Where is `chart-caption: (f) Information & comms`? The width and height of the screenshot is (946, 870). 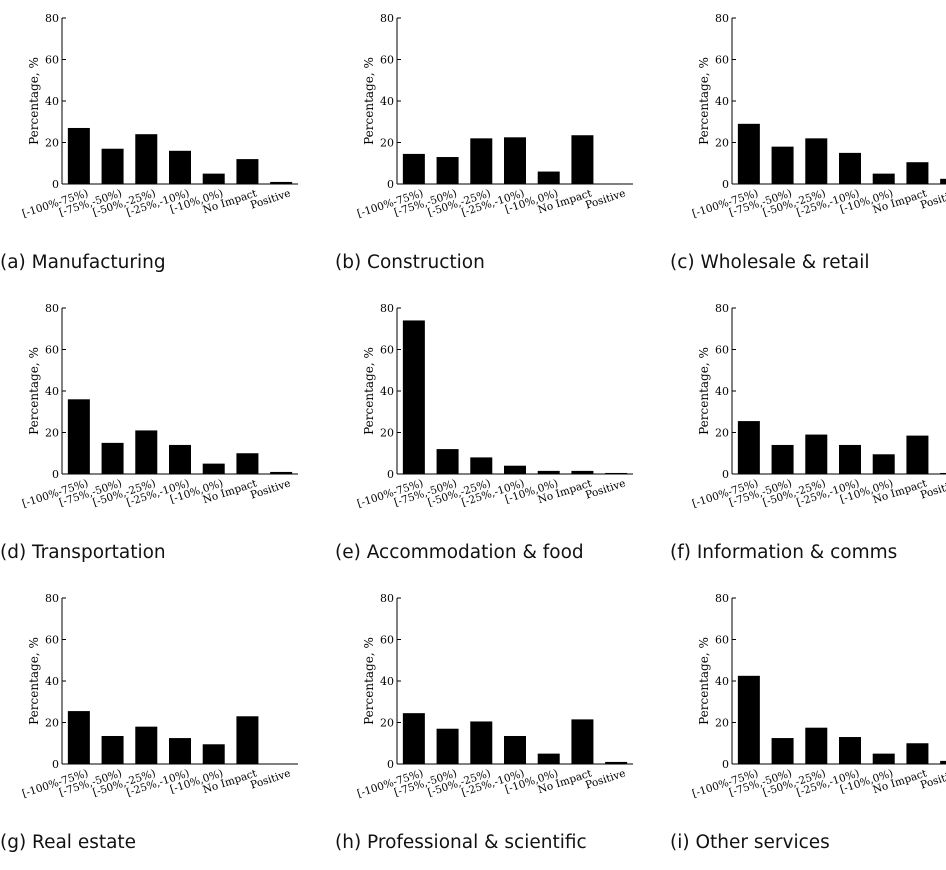 chart-caption: (f) Information & comms is located at coordinates (784, 552).